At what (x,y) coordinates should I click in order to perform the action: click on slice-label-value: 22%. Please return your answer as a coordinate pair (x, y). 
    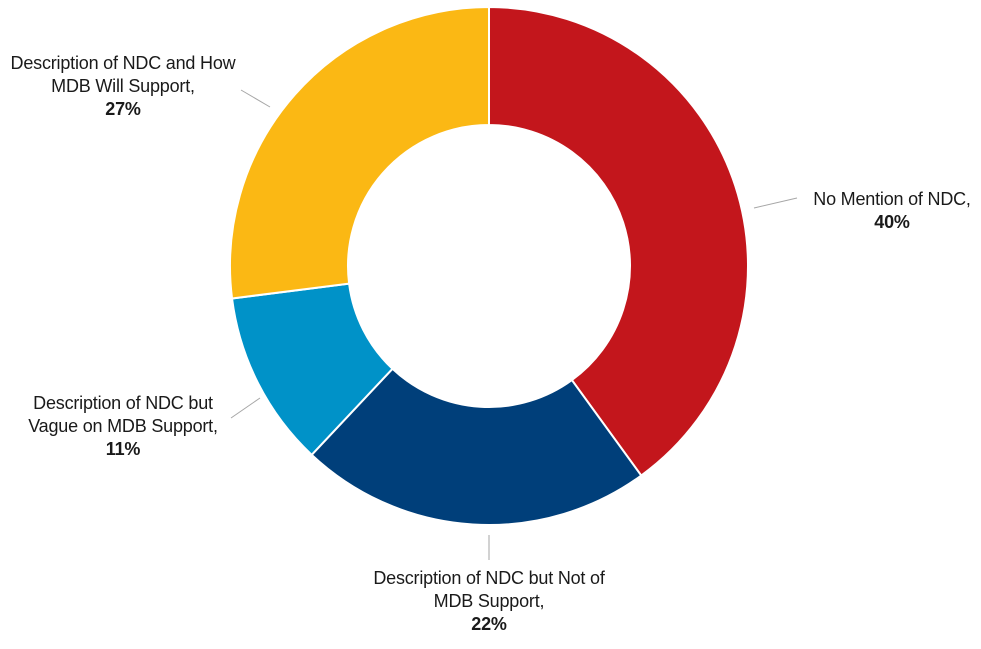
    Looking at the image, I should click on (489, 624).